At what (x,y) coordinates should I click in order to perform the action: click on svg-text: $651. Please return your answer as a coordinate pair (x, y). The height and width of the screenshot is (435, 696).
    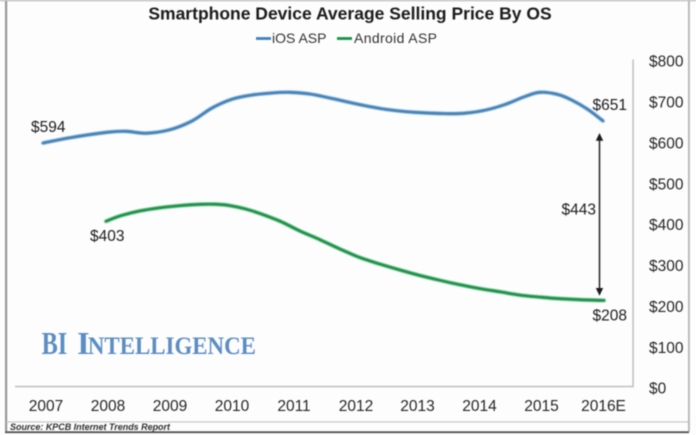
    Looking at the image, I should click on (610, 105).